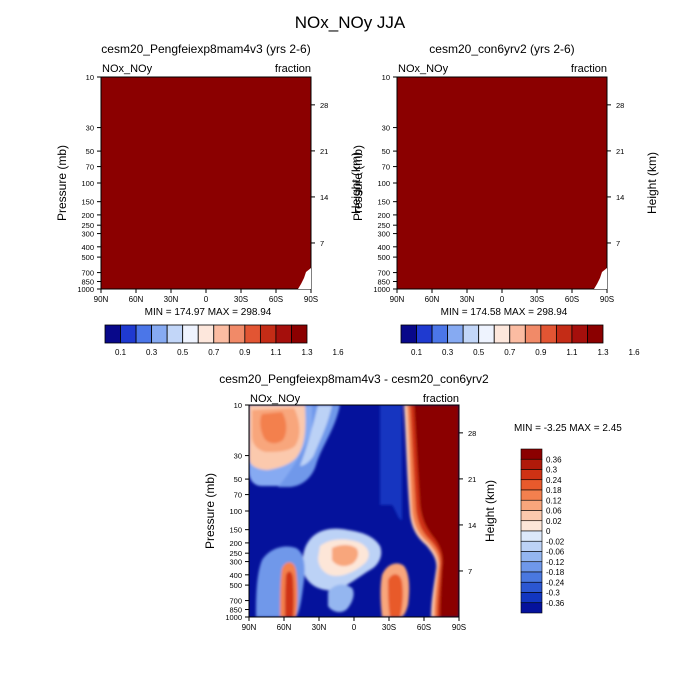 The image size is (700, 700). What do you see at coordinates (214, 352) in the screenshot?
I see `colorbar-label: 0.7` at bounding box center [214, 352].